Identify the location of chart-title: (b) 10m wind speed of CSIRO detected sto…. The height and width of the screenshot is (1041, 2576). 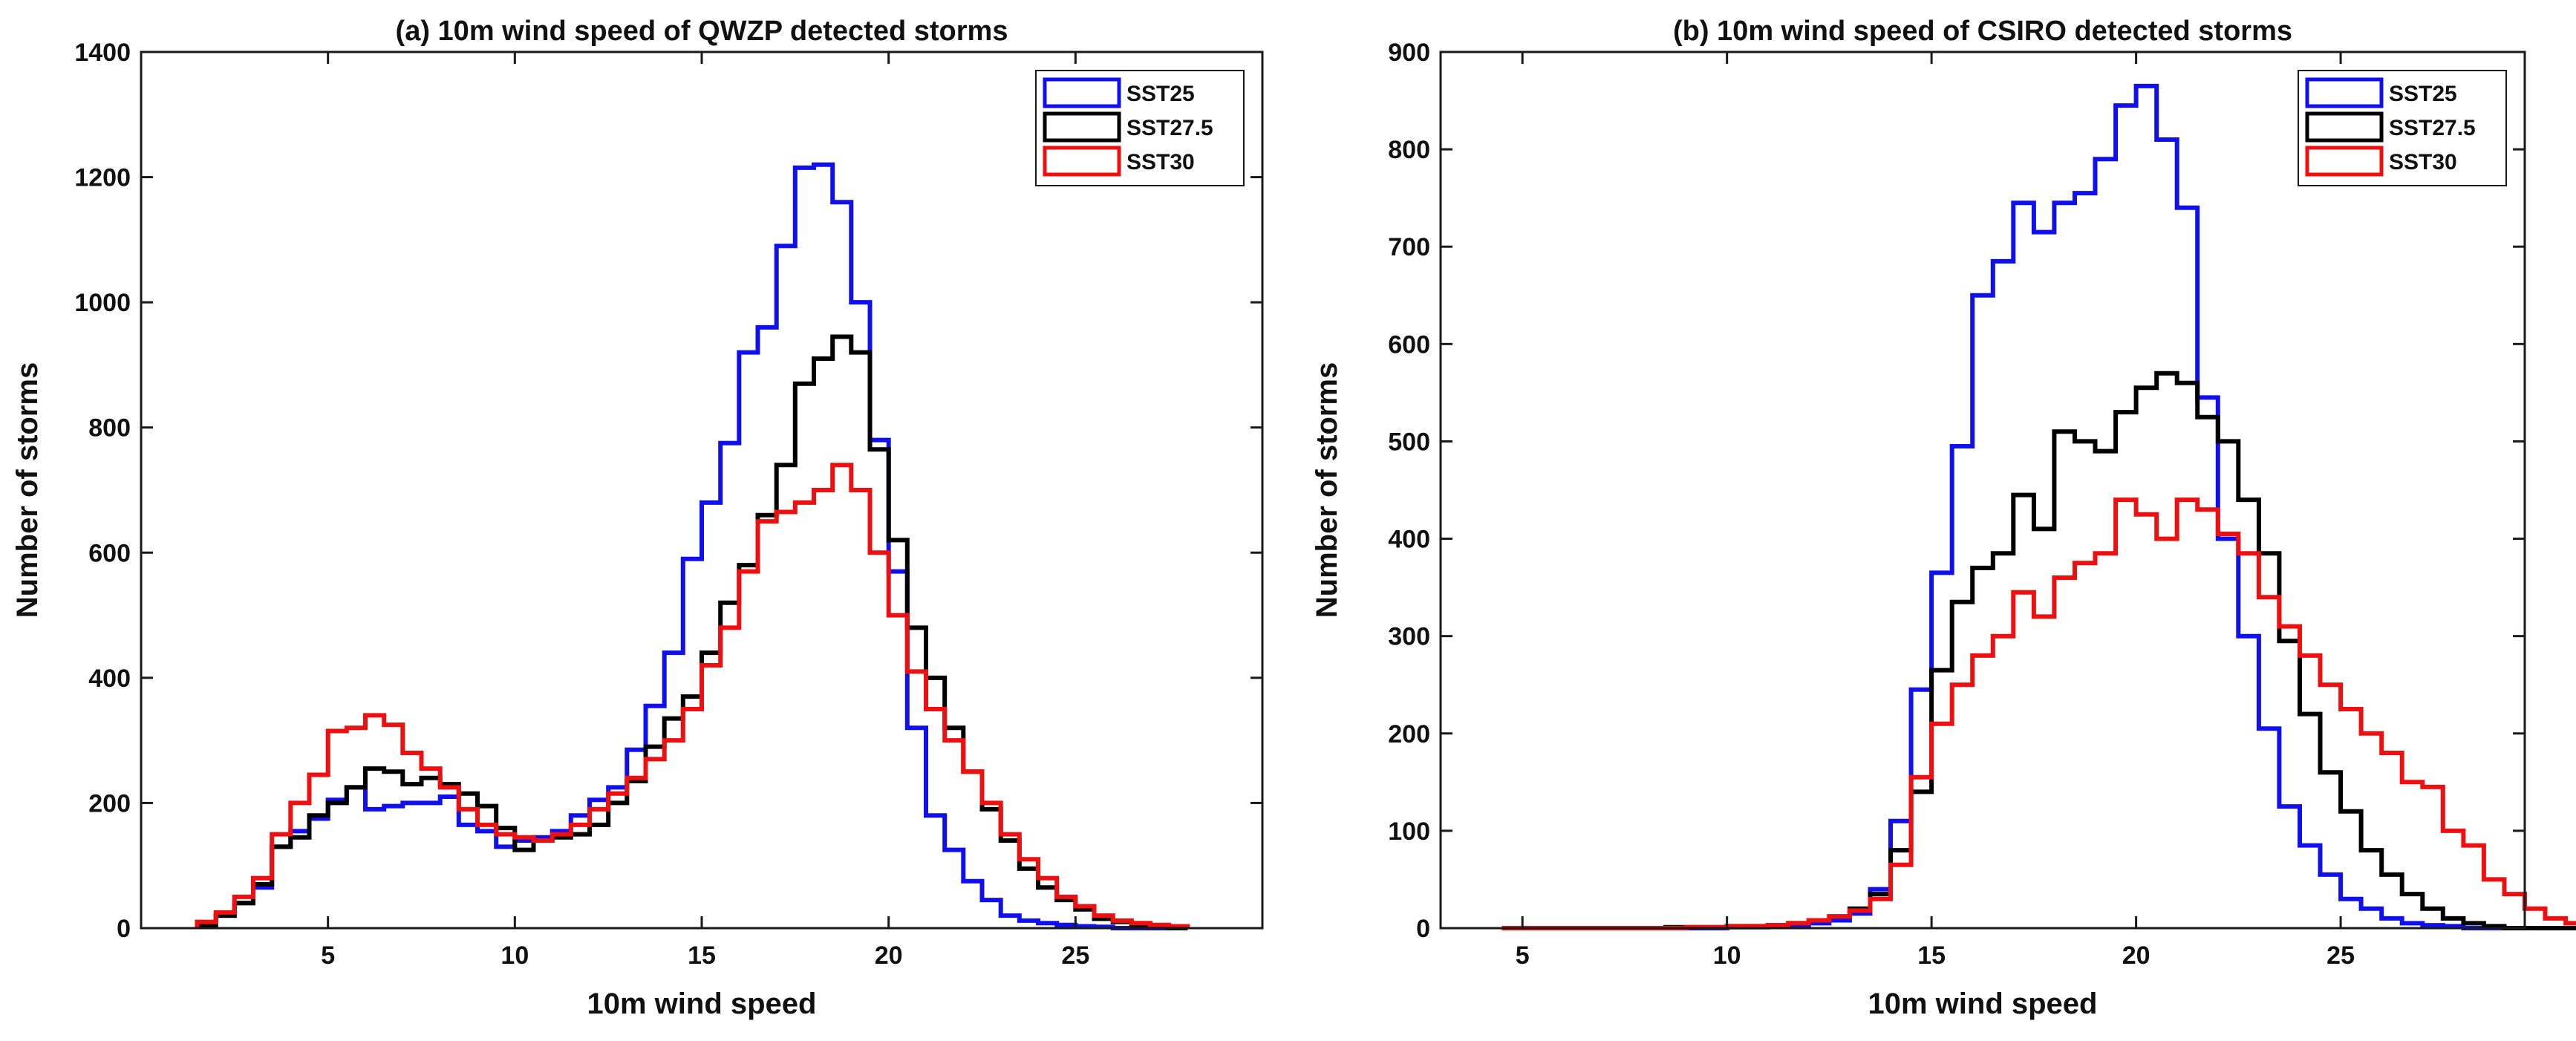
(1982, 31).